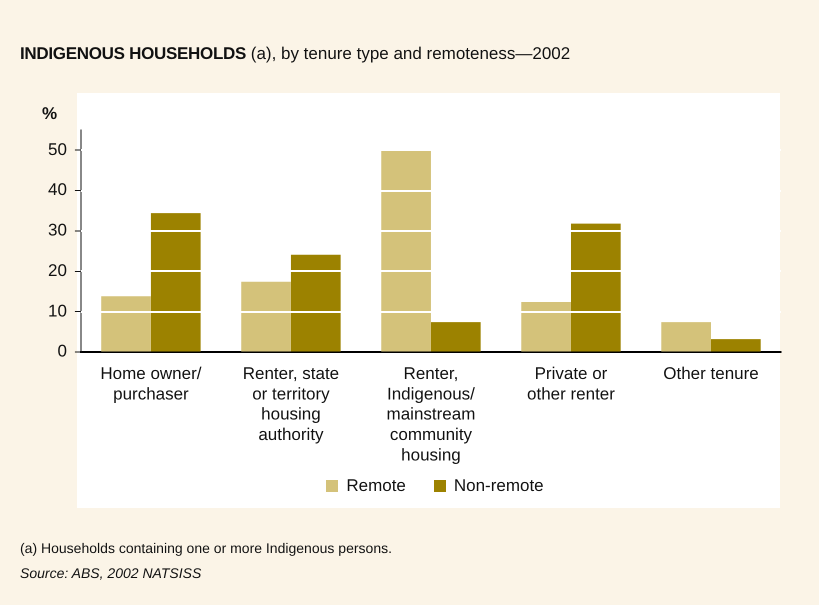 This screenshot has width=819, height=605. Describe the element at coordinates (62, 351) in the screenshot. I see `y-tick-label: 0` at that location.